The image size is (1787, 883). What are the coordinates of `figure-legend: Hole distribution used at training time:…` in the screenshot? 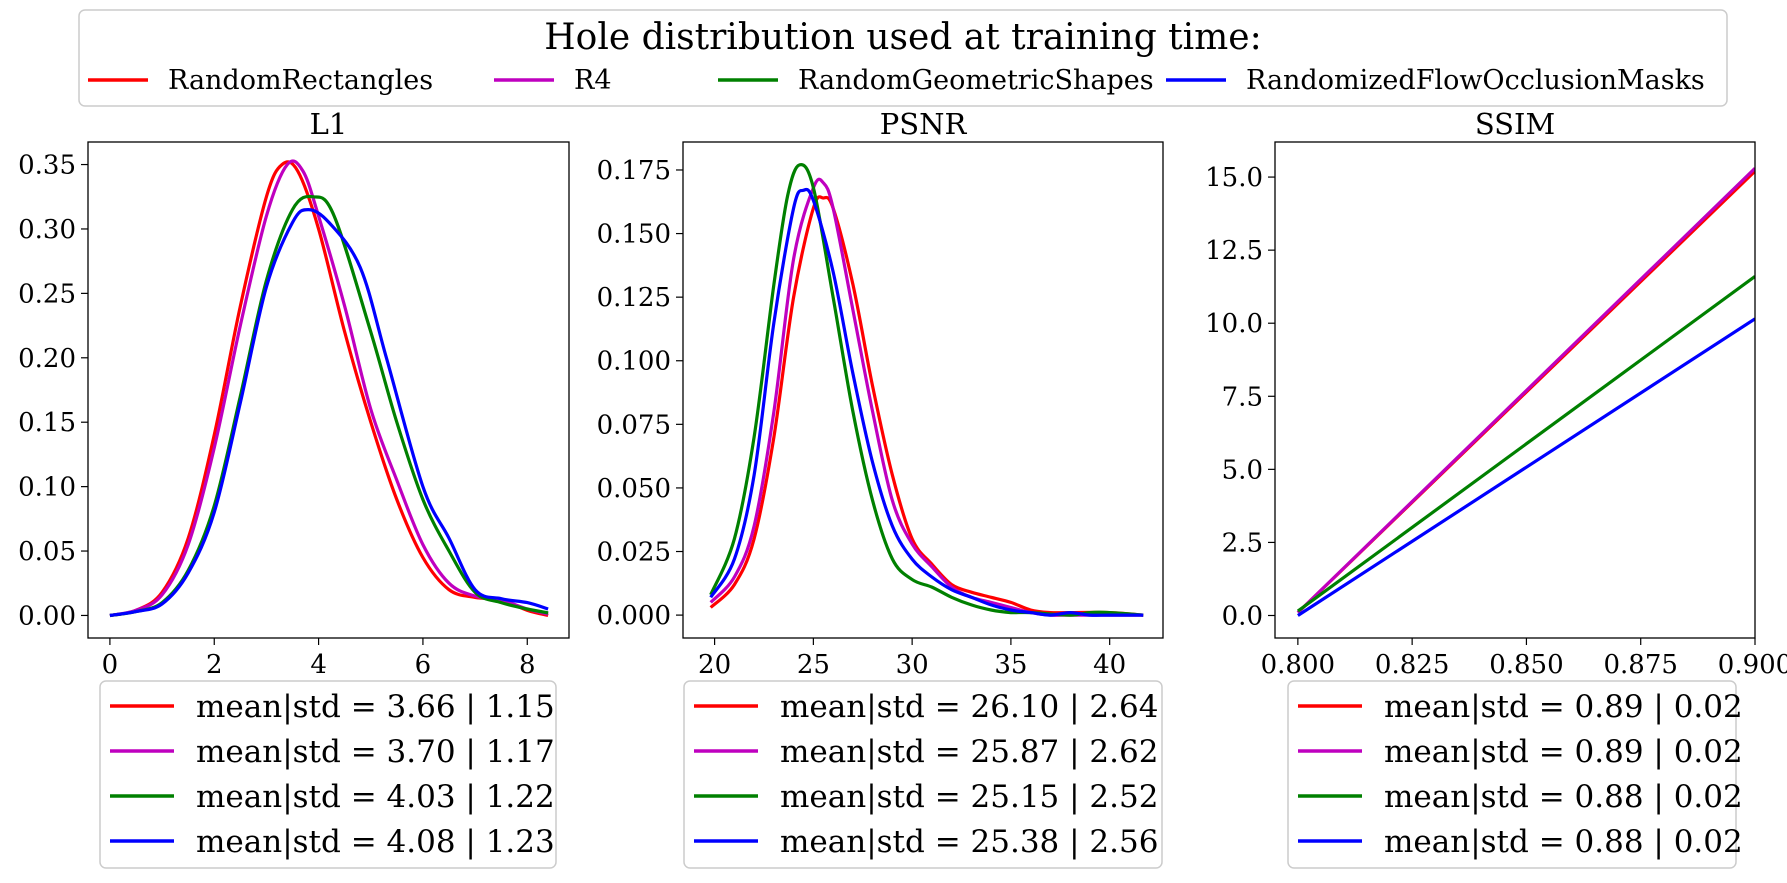 It's located at (903, 58).